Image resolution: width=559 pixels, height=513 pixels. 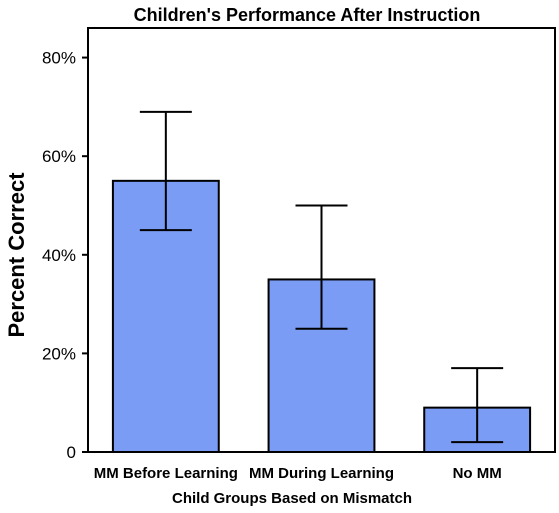 What do you see at coordinates (59, 58) in the screenshot?
I see `y-tick-label: 80%` at bounding box center [59, 58].